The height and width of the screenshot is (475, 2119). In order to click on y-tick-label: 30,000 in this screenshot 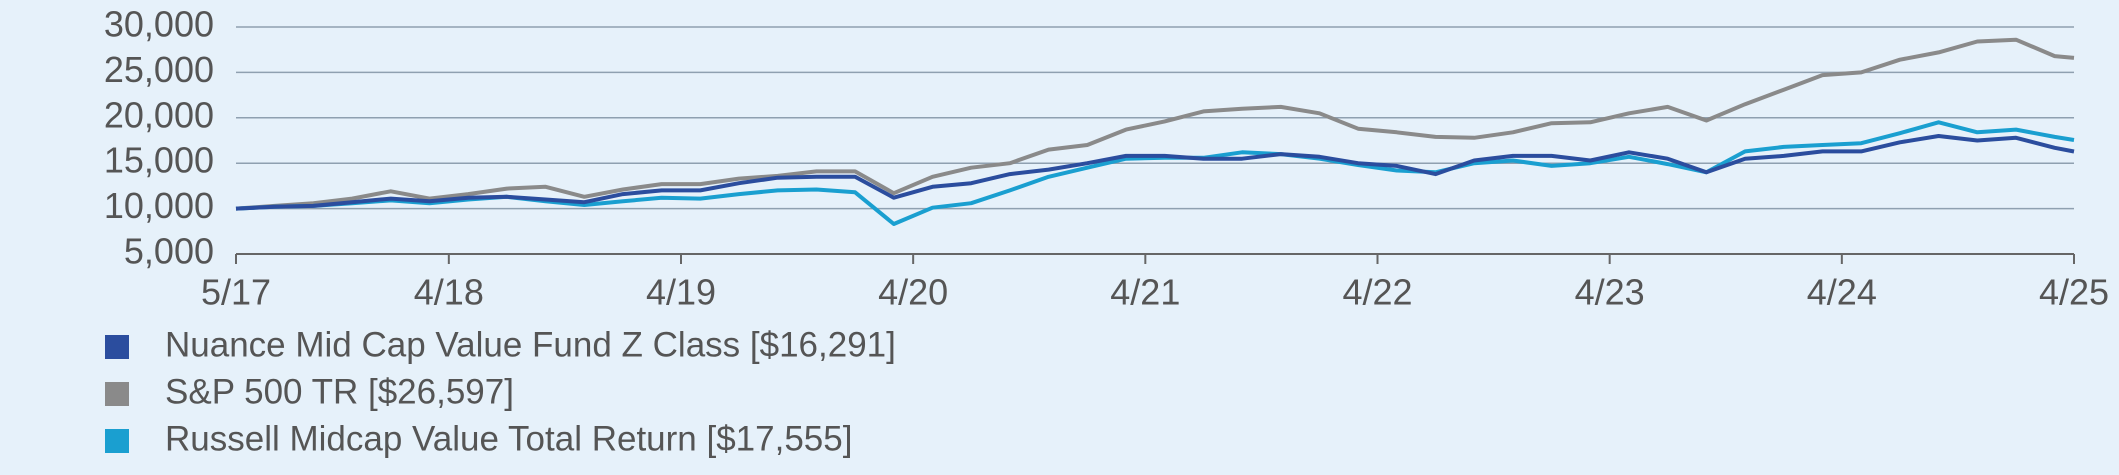, I will do `click(159, 24)`.